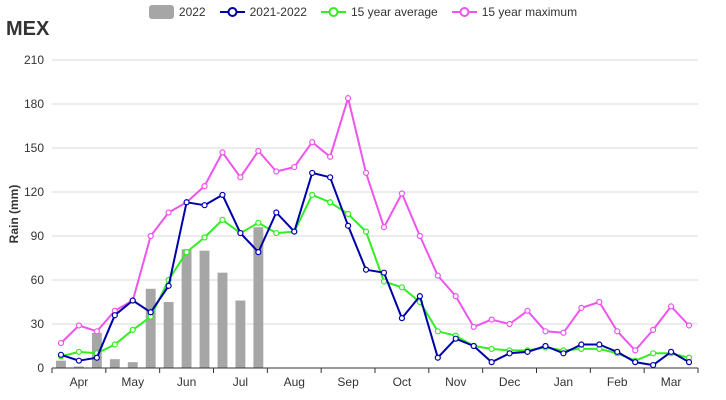  What do you see at coordinates (34, 60) in the screenshot?
I see `y-tick-label: 210` at bounding box center [34, 60].